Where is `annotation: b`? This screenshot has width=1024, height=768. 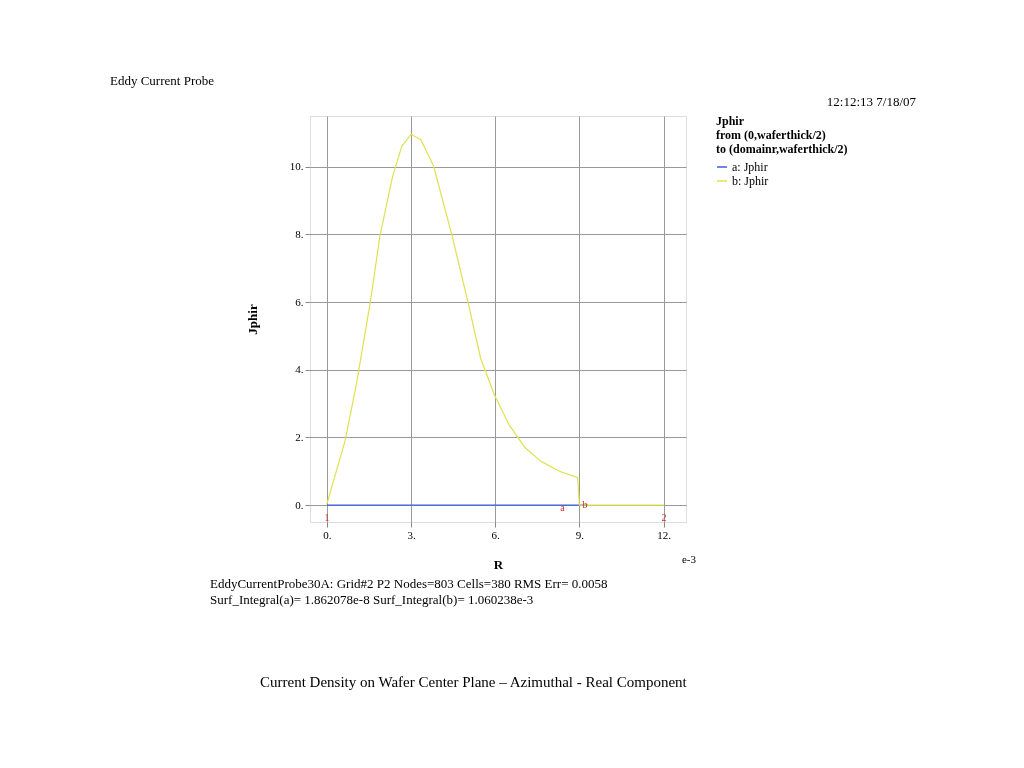
annotation: b is located at coordinates (585, 505).